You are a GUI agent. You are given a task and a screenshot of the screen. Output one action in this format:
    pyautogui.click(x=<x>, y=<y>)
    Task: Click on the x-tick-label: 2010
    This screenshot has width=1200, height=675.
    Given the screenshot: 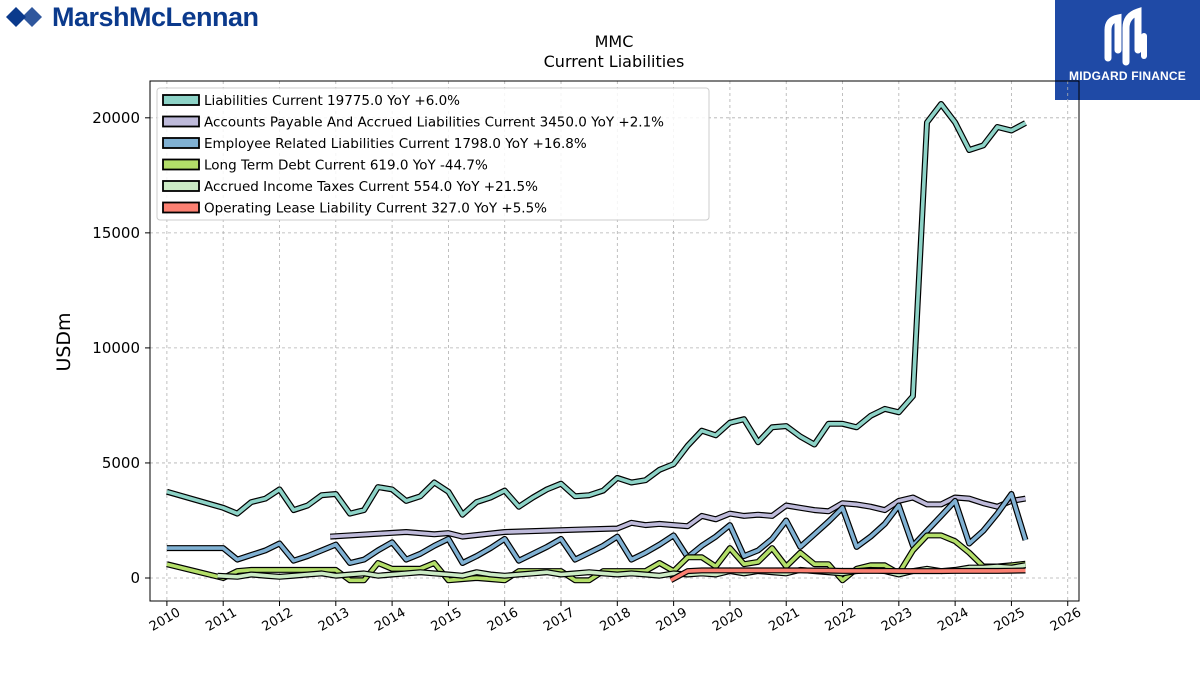 What is the action you would take?
    pyautogui.click(x=165, y=620)
    